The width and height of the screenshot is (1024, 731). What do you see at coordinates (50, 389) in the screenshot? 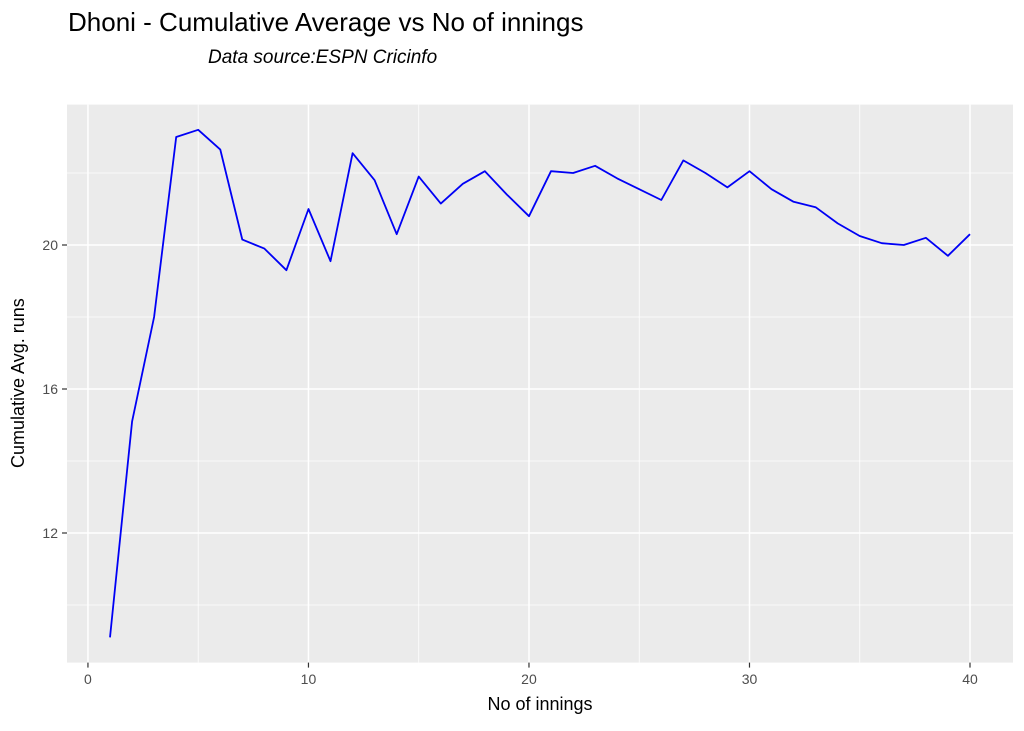
I see `y-tick-label: 16` at bounding box center [50, 389].